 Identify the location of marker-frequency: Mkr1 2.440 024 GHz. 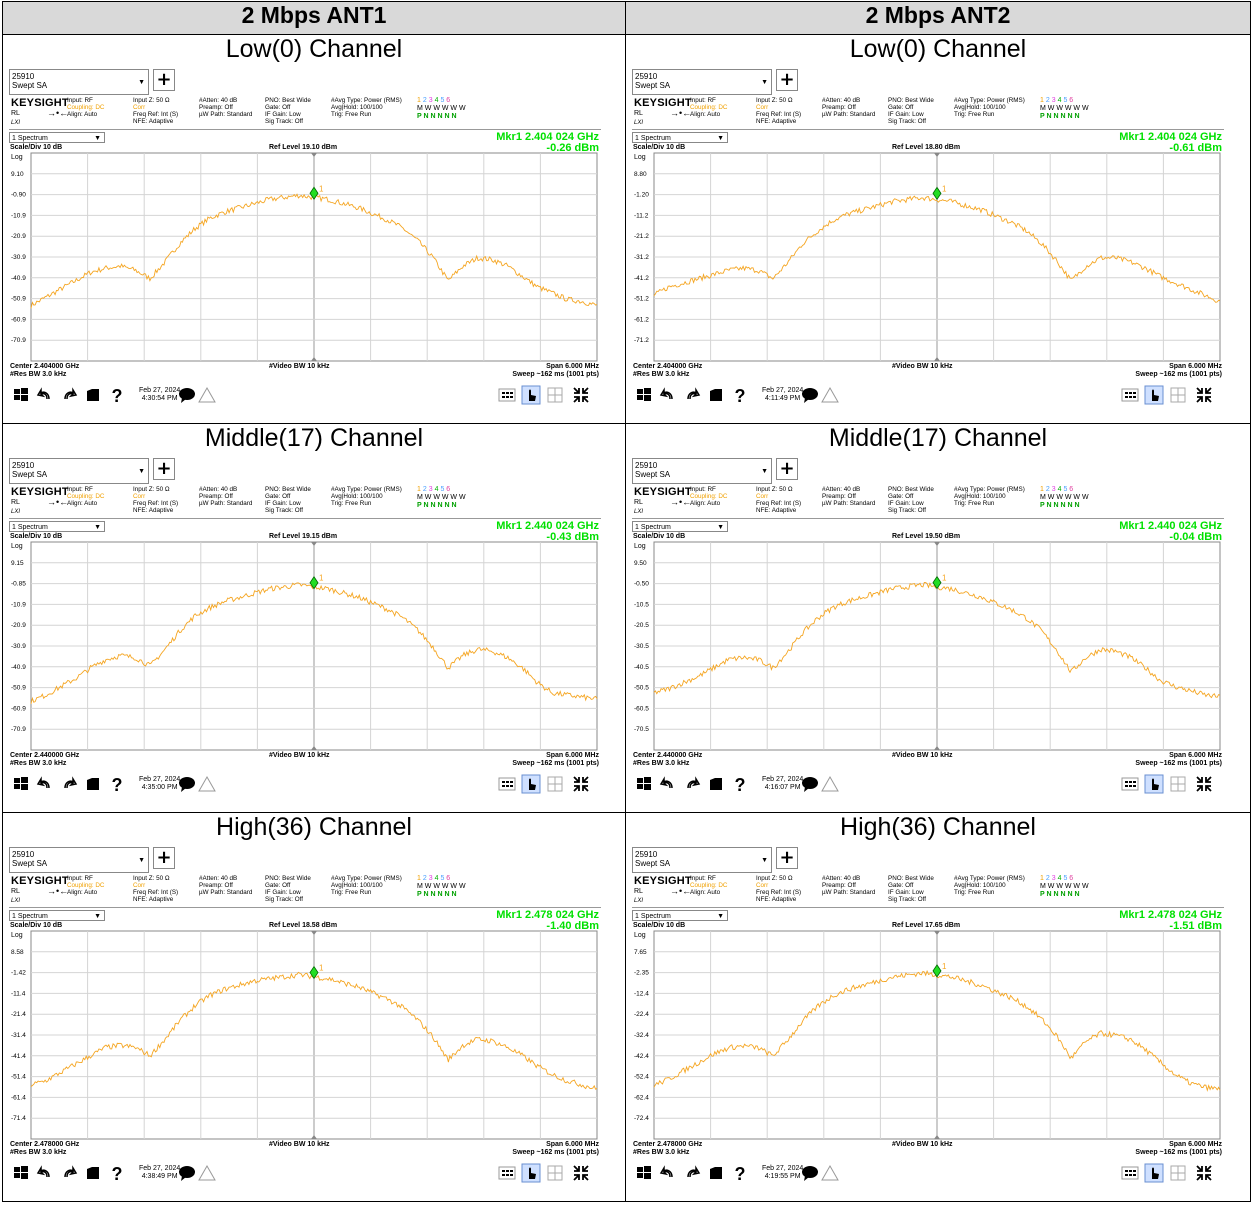
(547, 526).